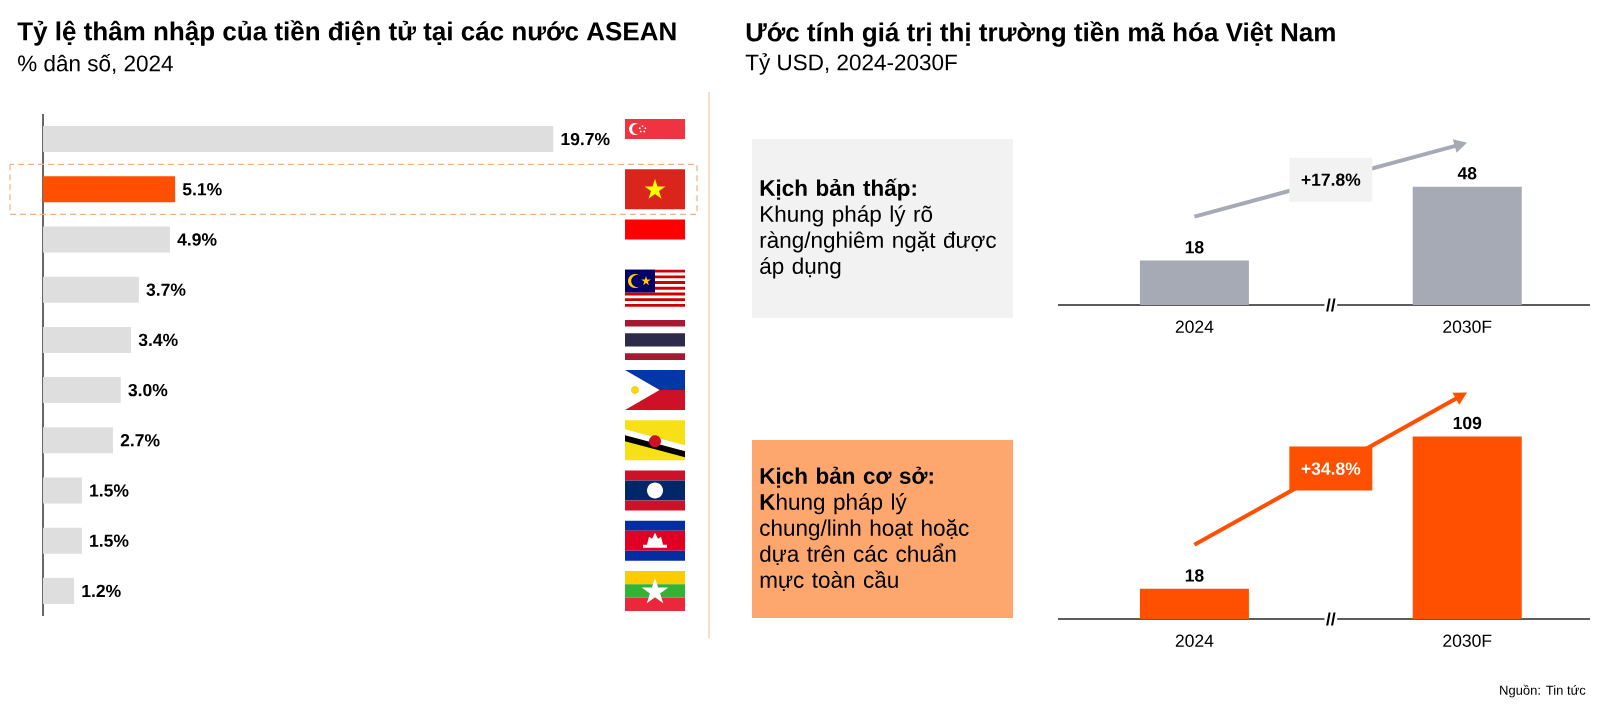 Image resolution: width=1600 pixels, height=717 pixels. What do you see at coordinates (585, 139) in the screenshot?
I see `data-label: 19.7%` at bounding box center [585, 139].